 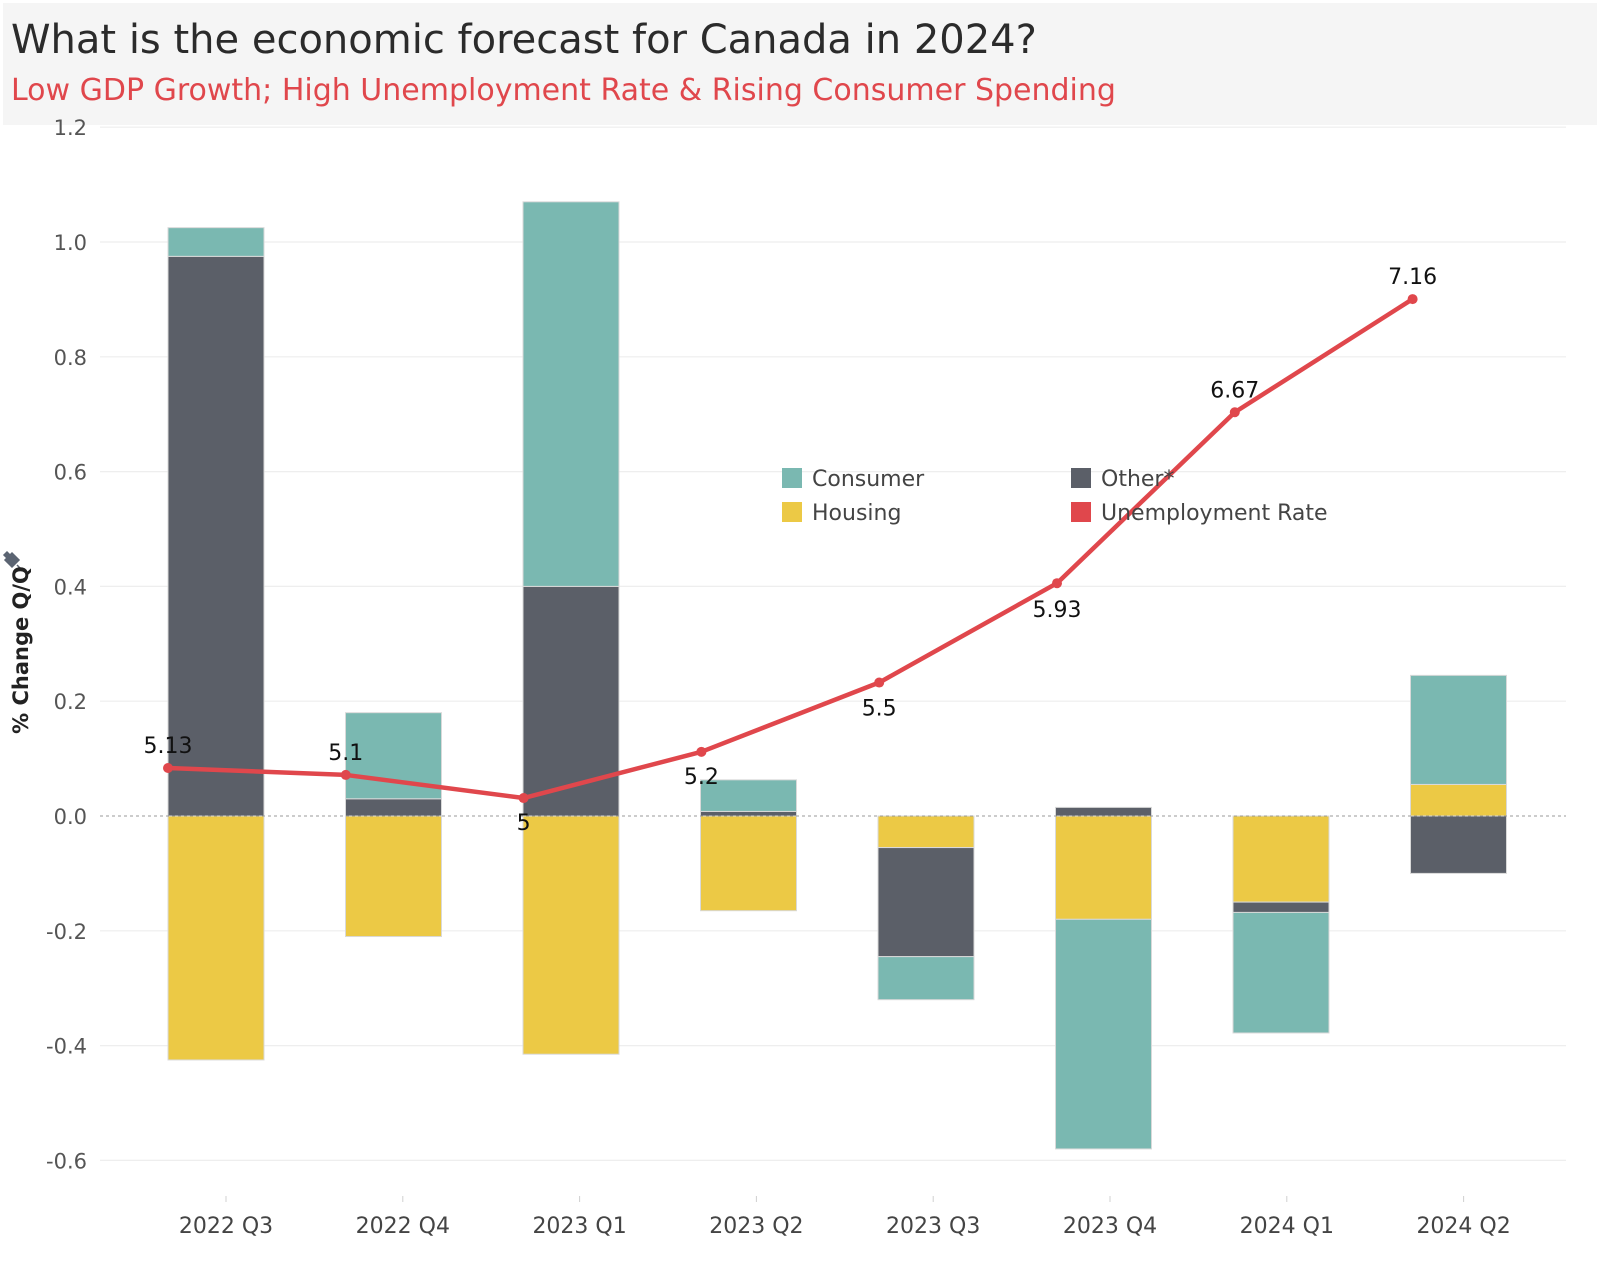 What do you see at coordinates (1110, 1226) in the screenshot?
I see `x-tick-label: 2023 Q4` at bounding box center [1110, 1226].